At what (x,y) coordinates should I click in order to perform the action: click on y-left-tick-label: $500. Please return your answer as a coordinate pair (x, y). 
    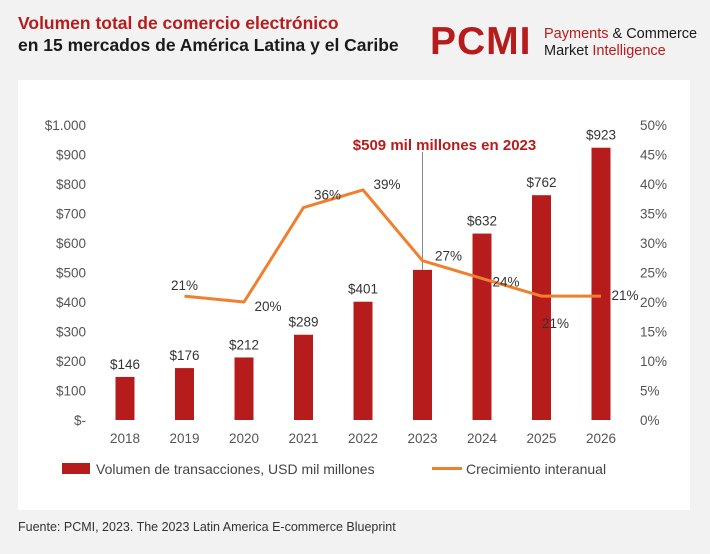
    Looking at the image, I should click on (71, 273).